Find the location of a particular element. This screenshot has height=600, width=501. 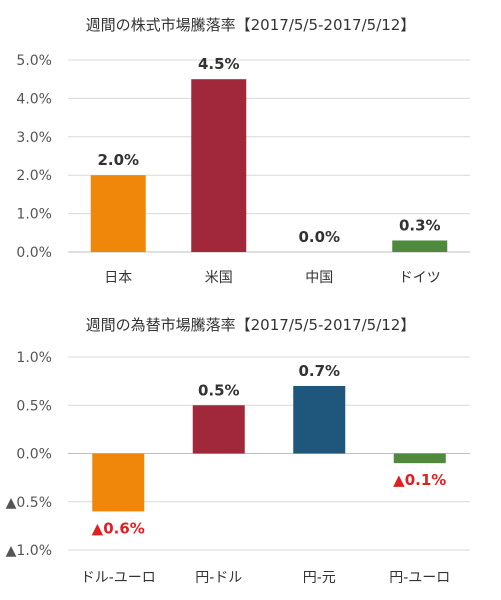

category-label: 円-ユーロ is located at coordinates (419, 578).